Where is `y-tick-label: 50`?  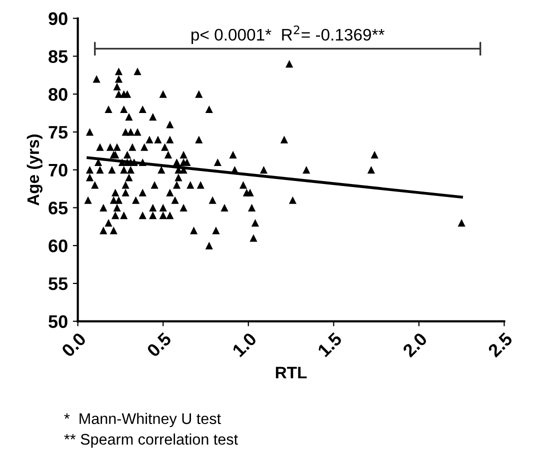
y-tick-label: 50 is located at coordinates (58, 321).